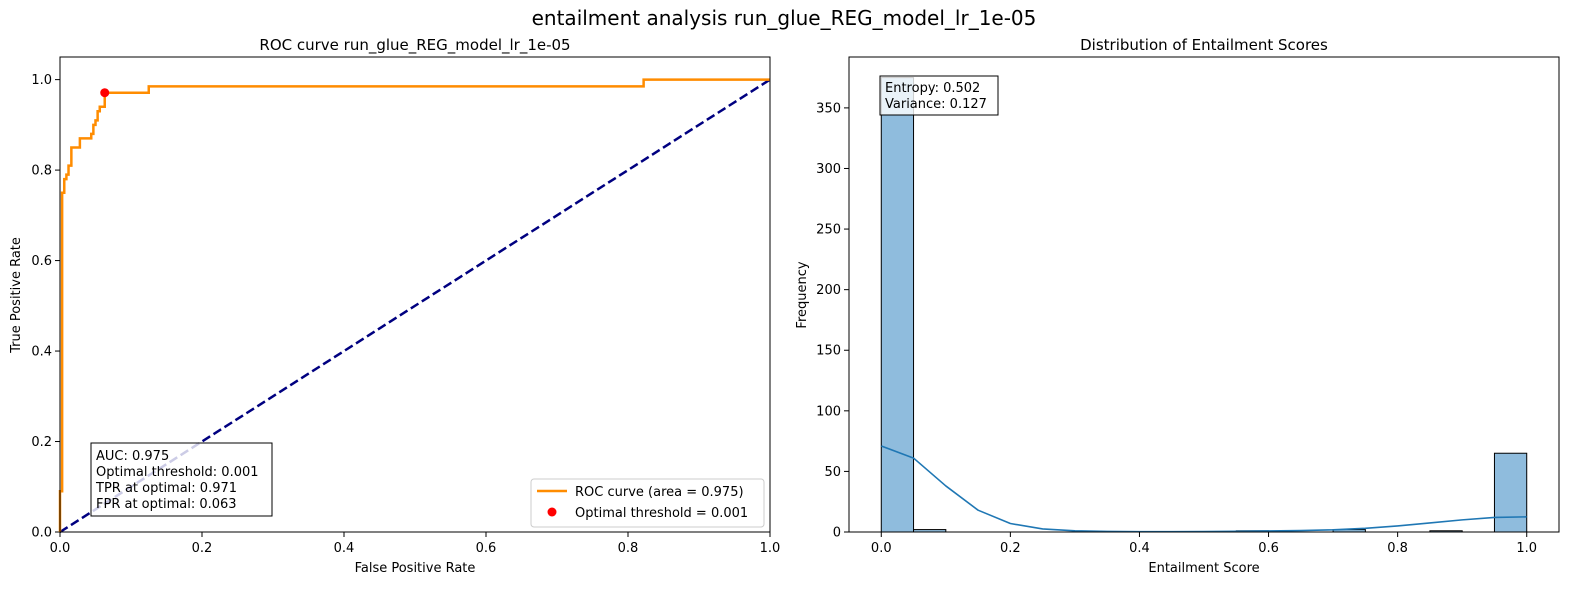 Image resolution: width=1589 pixels, height=596 pixels. What do you see at coordinates (132, 456) in the screenshot?
I see `roc-info-auc: AUC: 0.975` at bounding box center [132, 456].